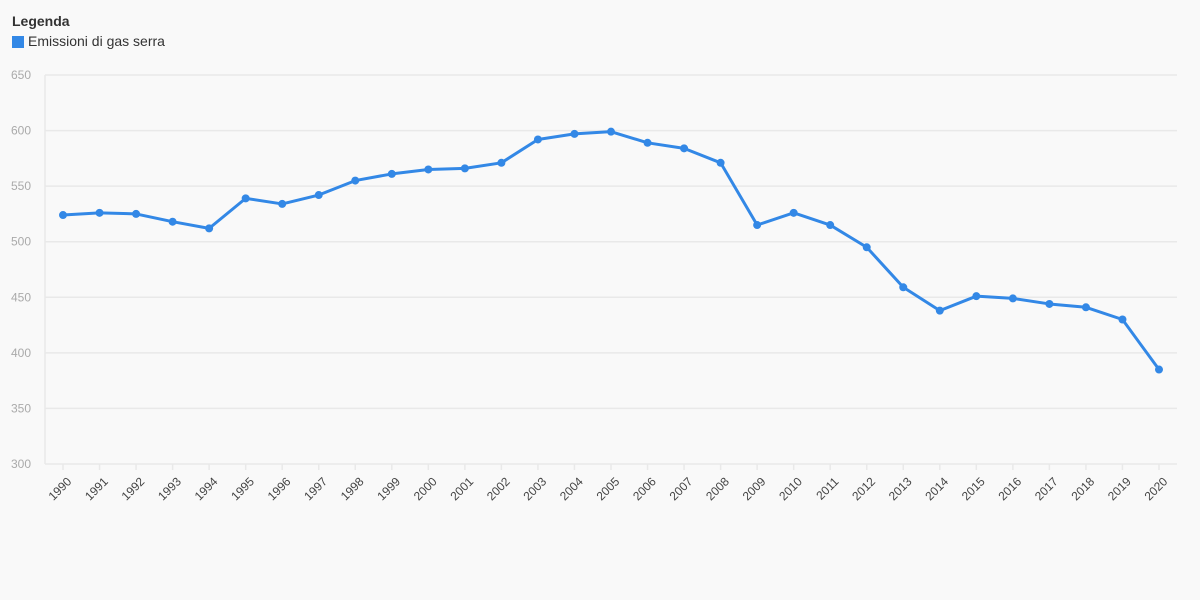  What do you see at coordinates (133, 488) in the screenshot?
I see `x-tick-label: 1992` at bounding box center [133, 488].